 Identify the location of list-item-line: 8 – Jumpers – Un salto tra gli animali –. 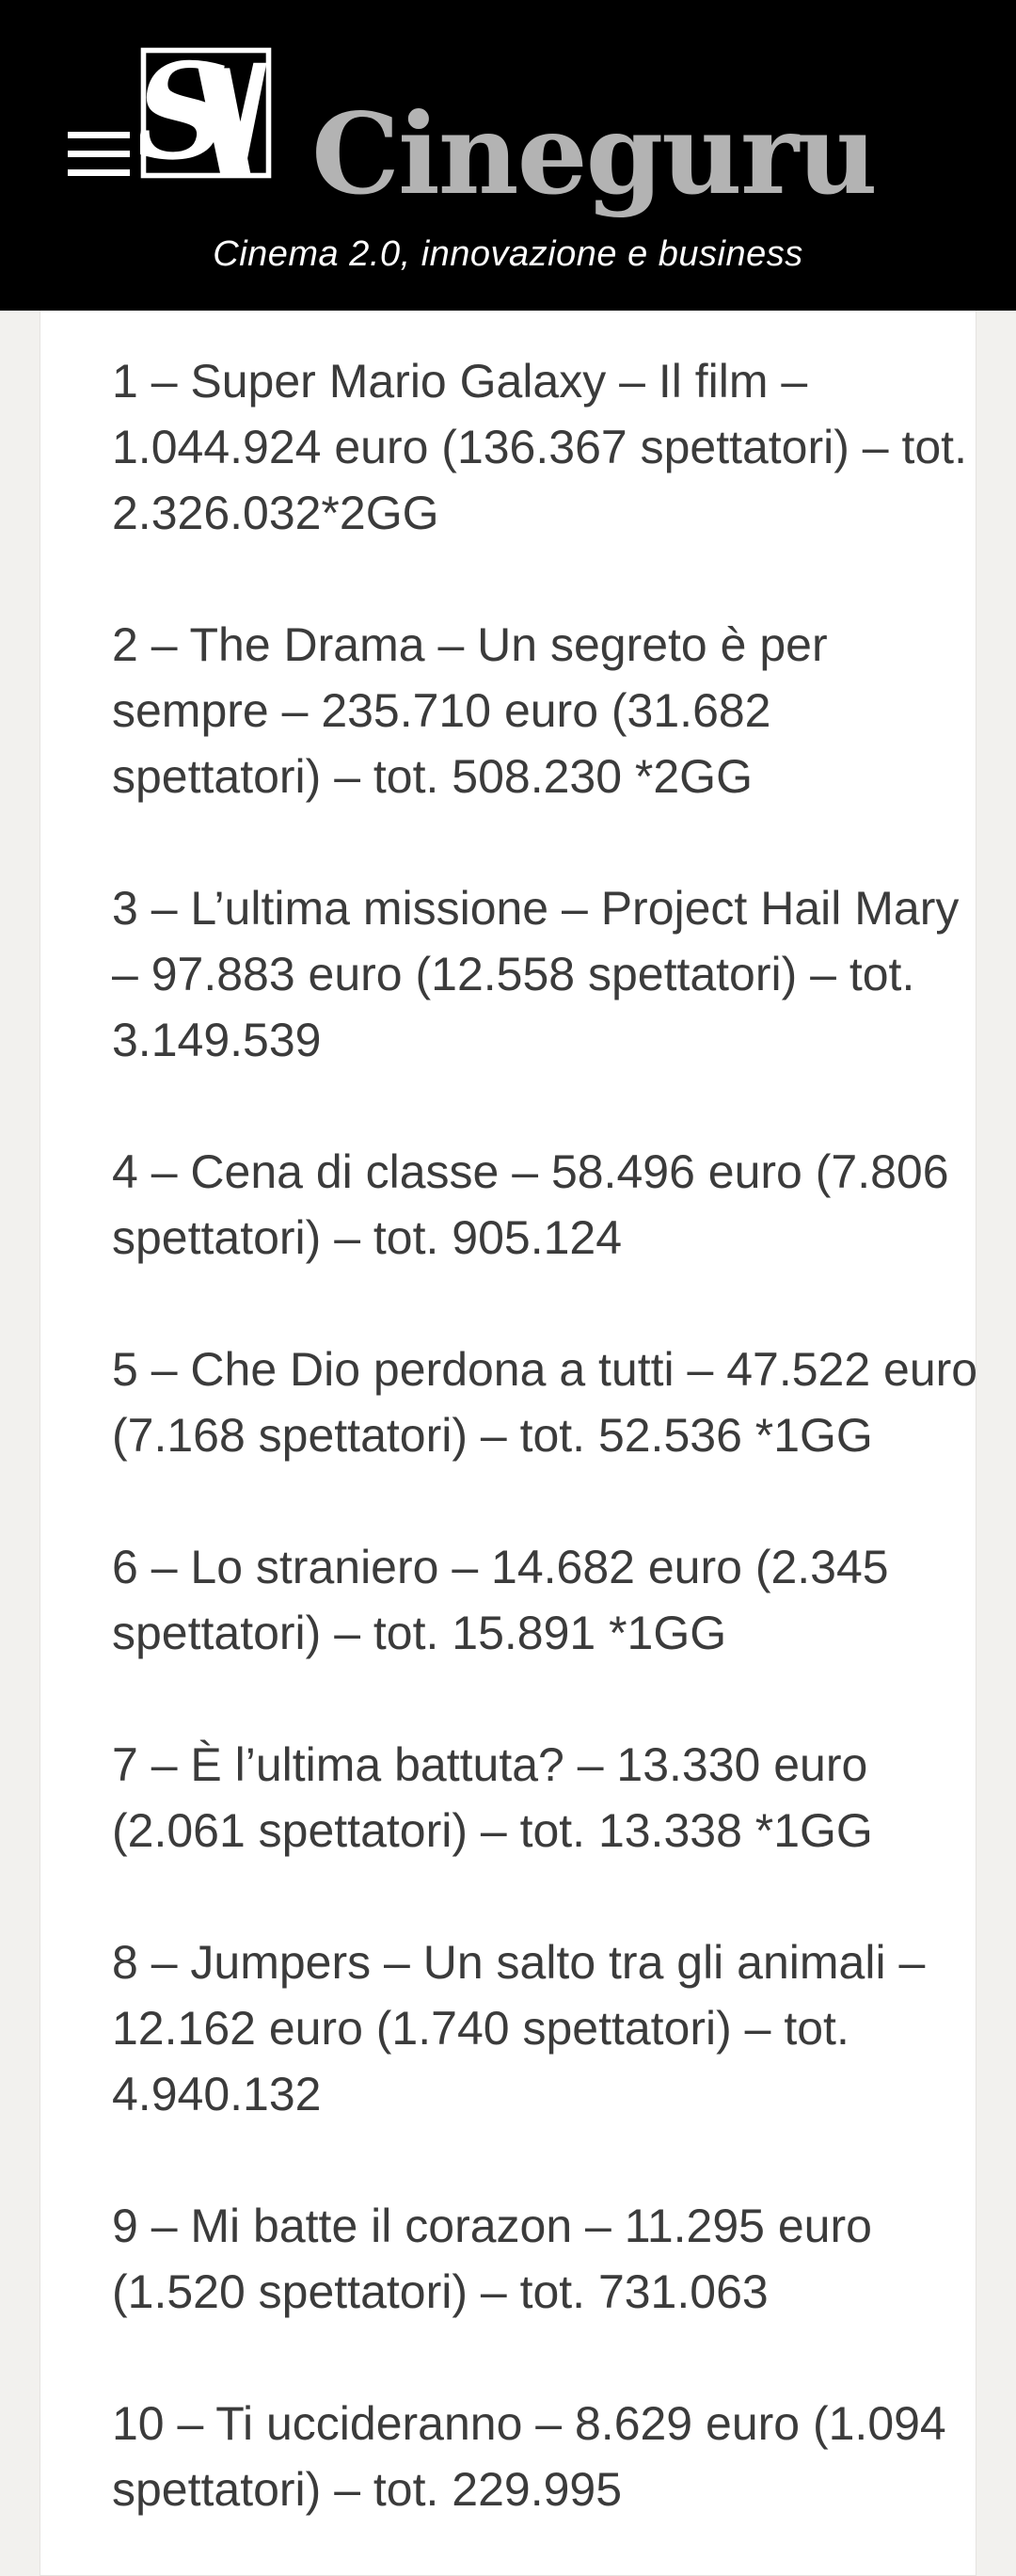
(519, 1962).